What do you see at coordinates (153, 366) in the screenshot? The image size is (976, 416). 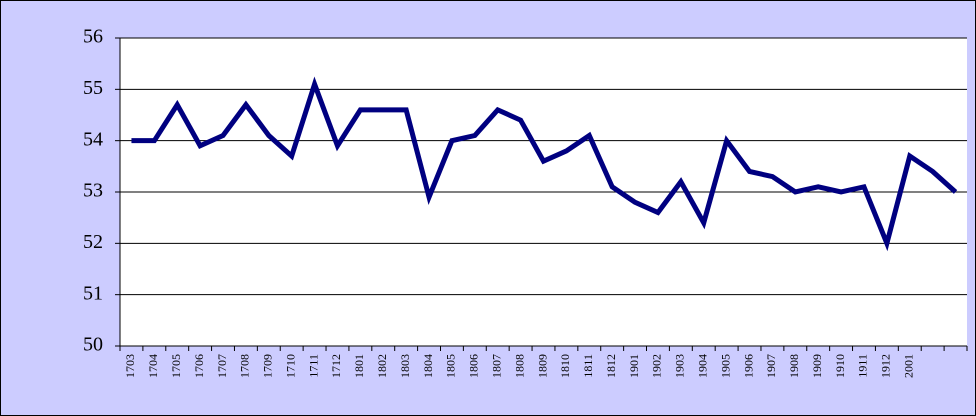 I see `x-tick-label: 1704` at bounding box center [153, 366].